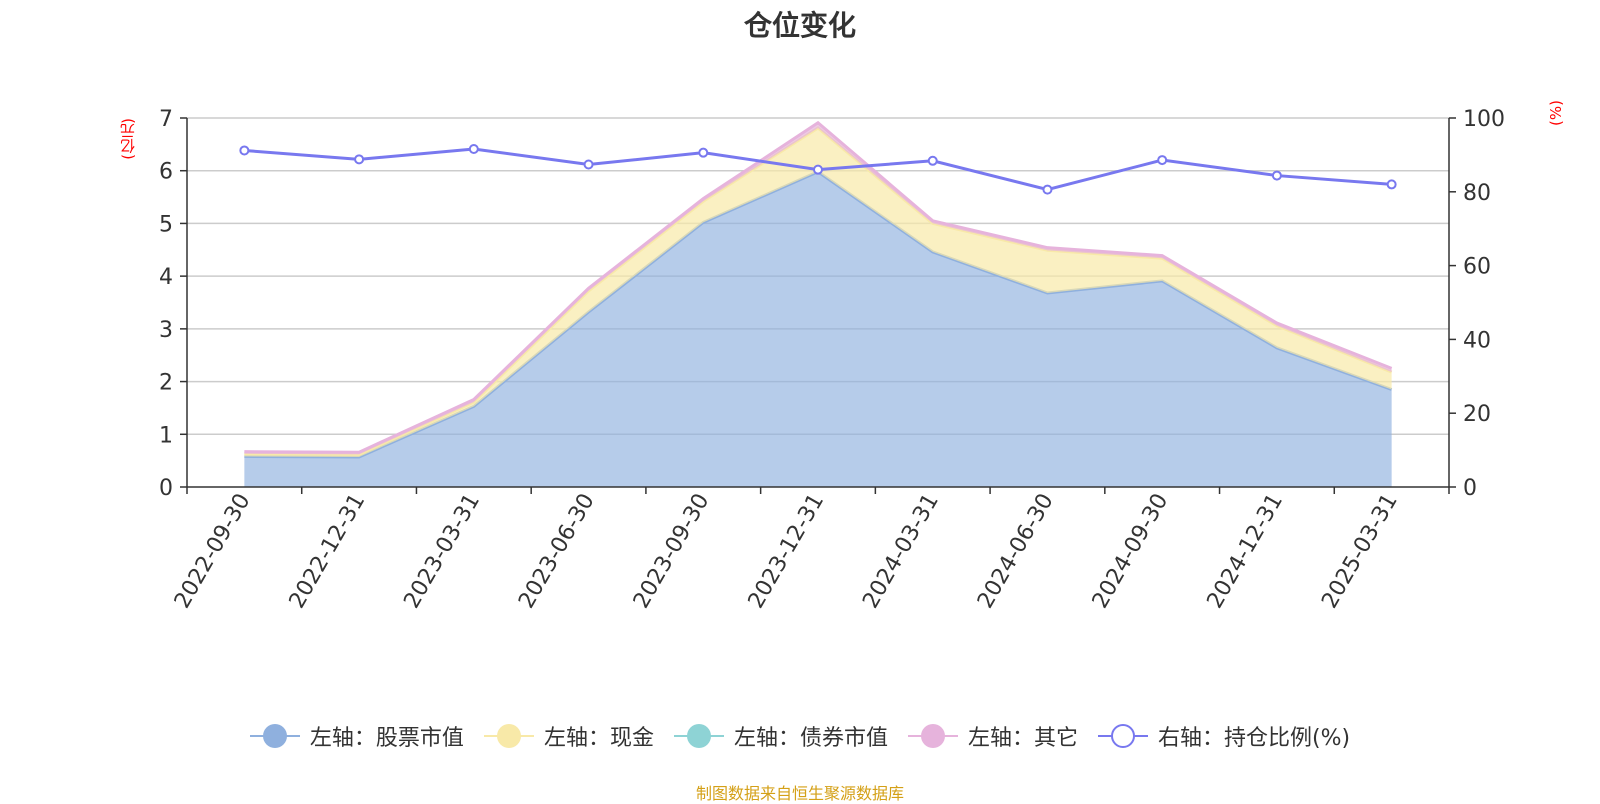  I want to click on left-tick-label: 2, so click(166, 383).